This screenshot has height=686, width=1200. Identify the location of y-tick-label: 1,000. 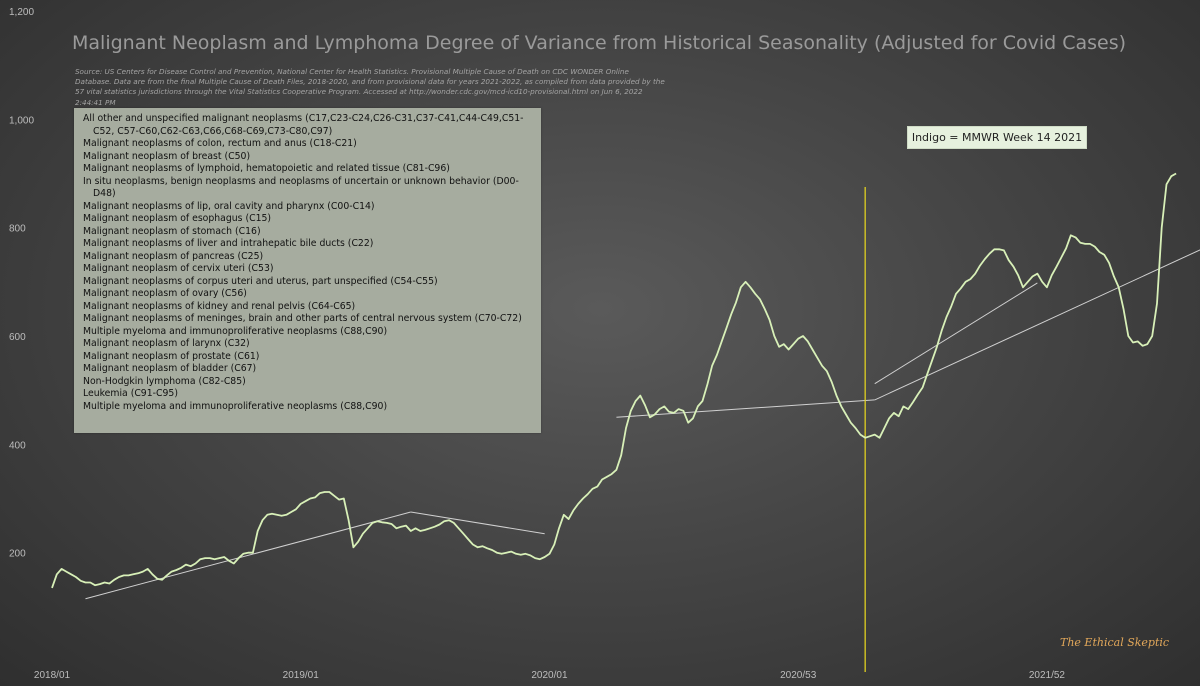
(21, 120).